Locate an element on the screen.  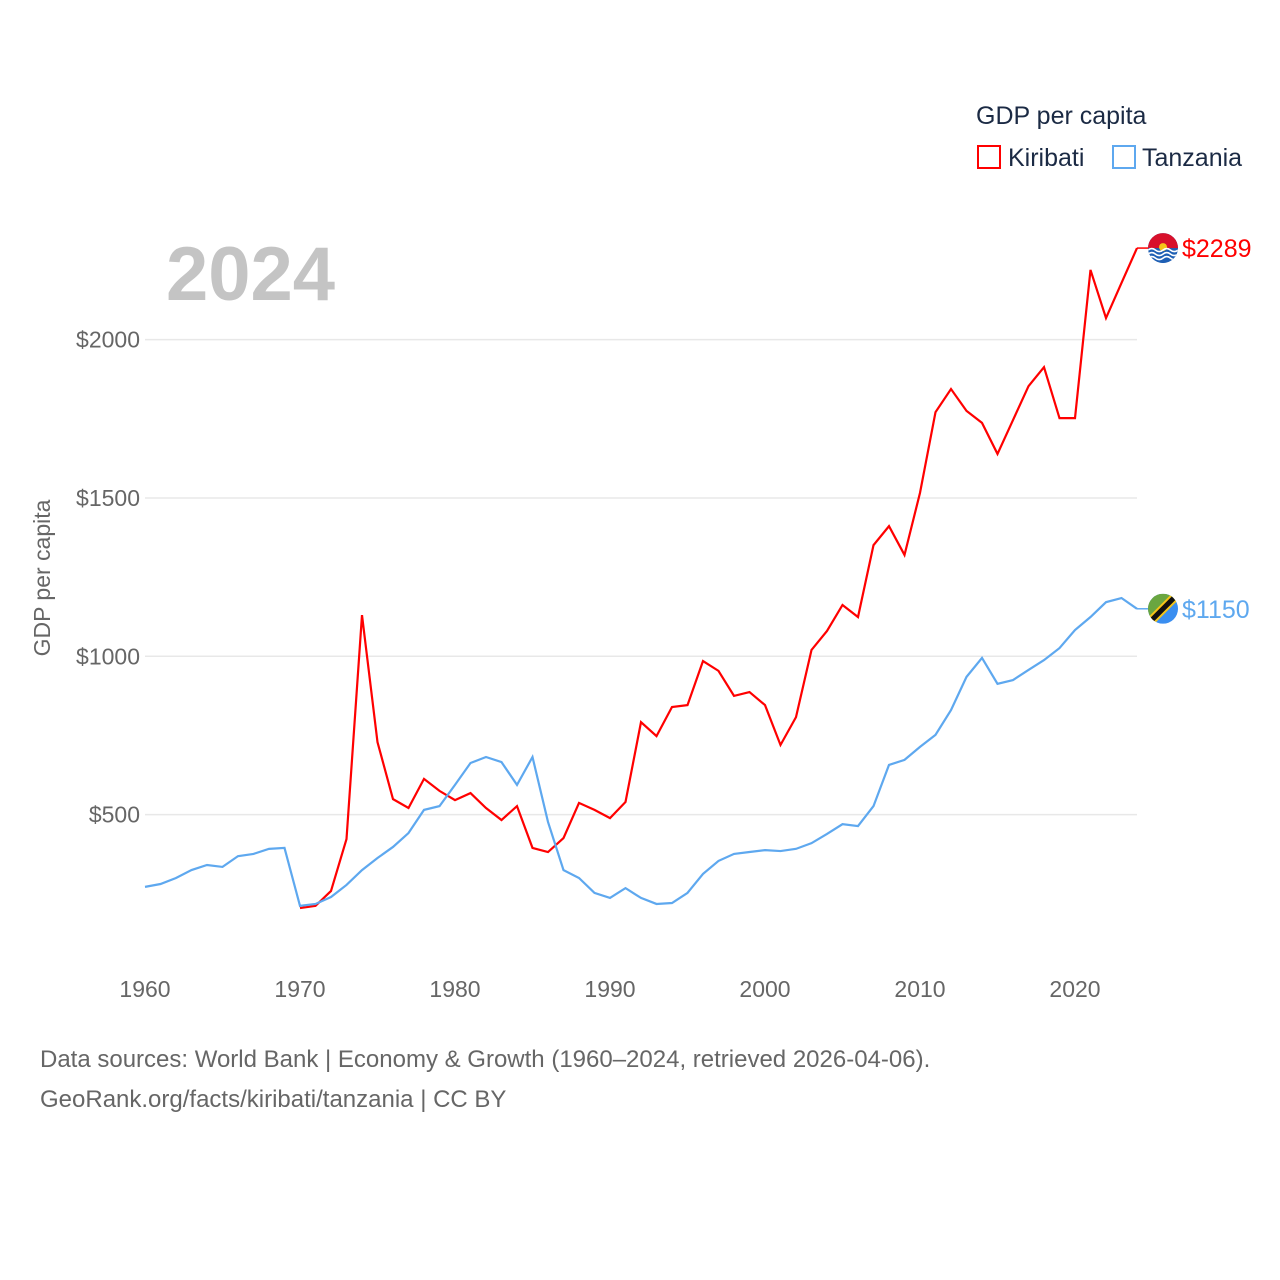
x-tick-label: 2020 is located at coordinates (1074, 989).